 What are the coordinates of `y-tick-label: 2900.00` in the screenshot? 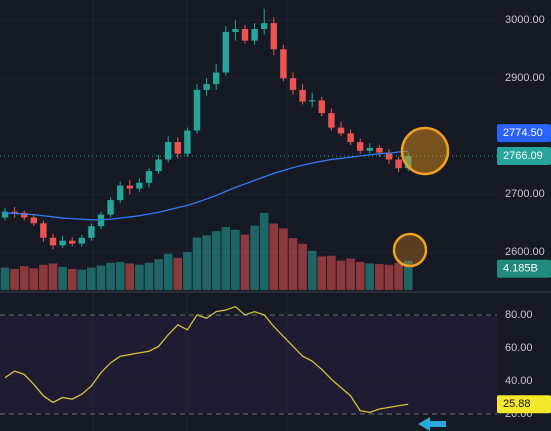 It's located at (525, 78).